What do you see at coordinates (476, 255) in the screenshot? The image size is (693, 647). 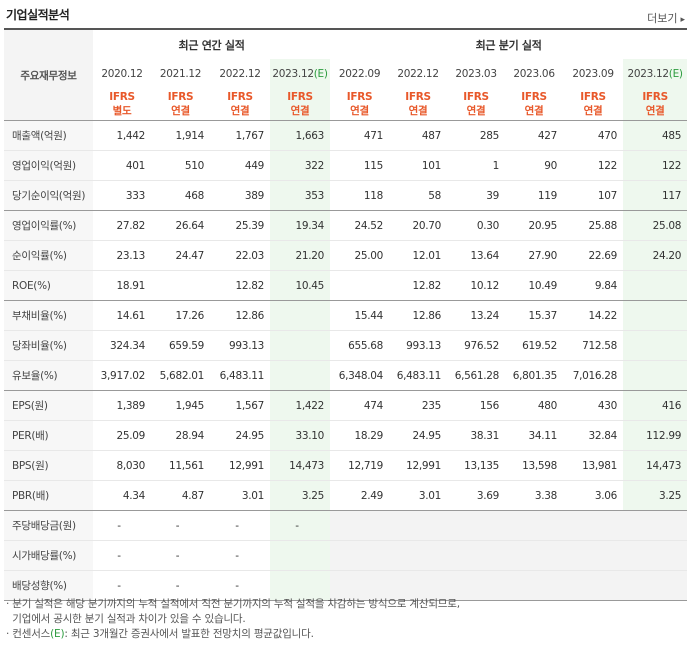 I see `table-cell: 13.64` at bounding box center [476, 255].